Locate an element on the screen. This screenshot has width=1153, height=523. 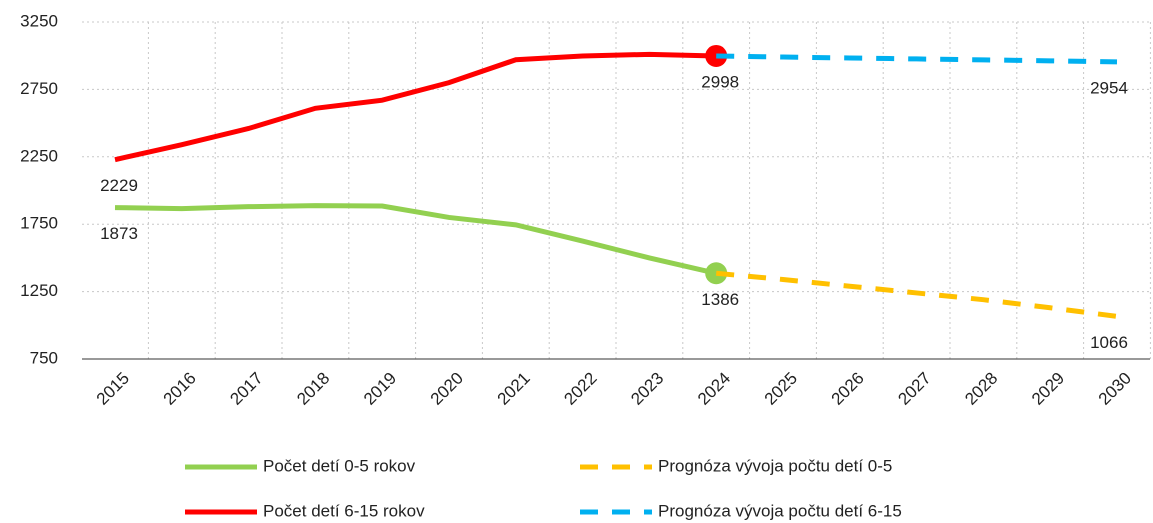
data-label: 1066 is located at coordinates (1109, 342).